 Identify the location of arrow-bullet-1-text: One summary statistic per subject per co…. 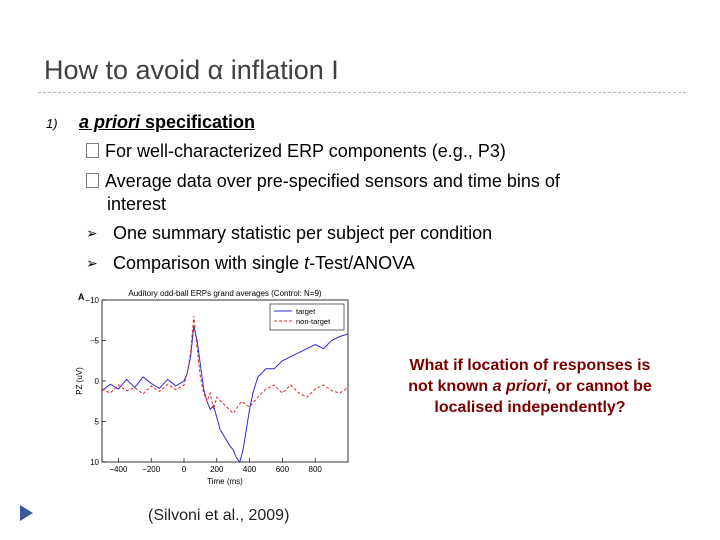
(303, 233).